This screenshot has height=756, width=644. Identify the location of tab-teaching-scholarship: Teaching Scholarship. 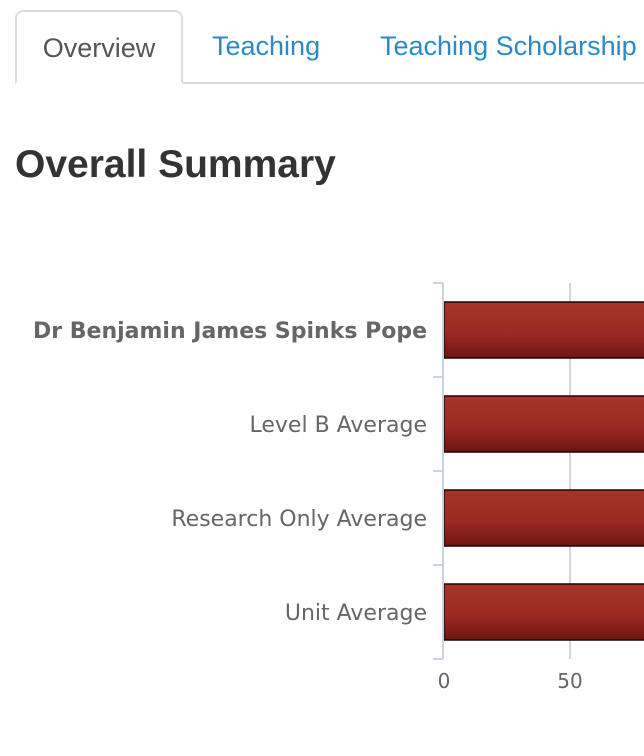
(508, 46).